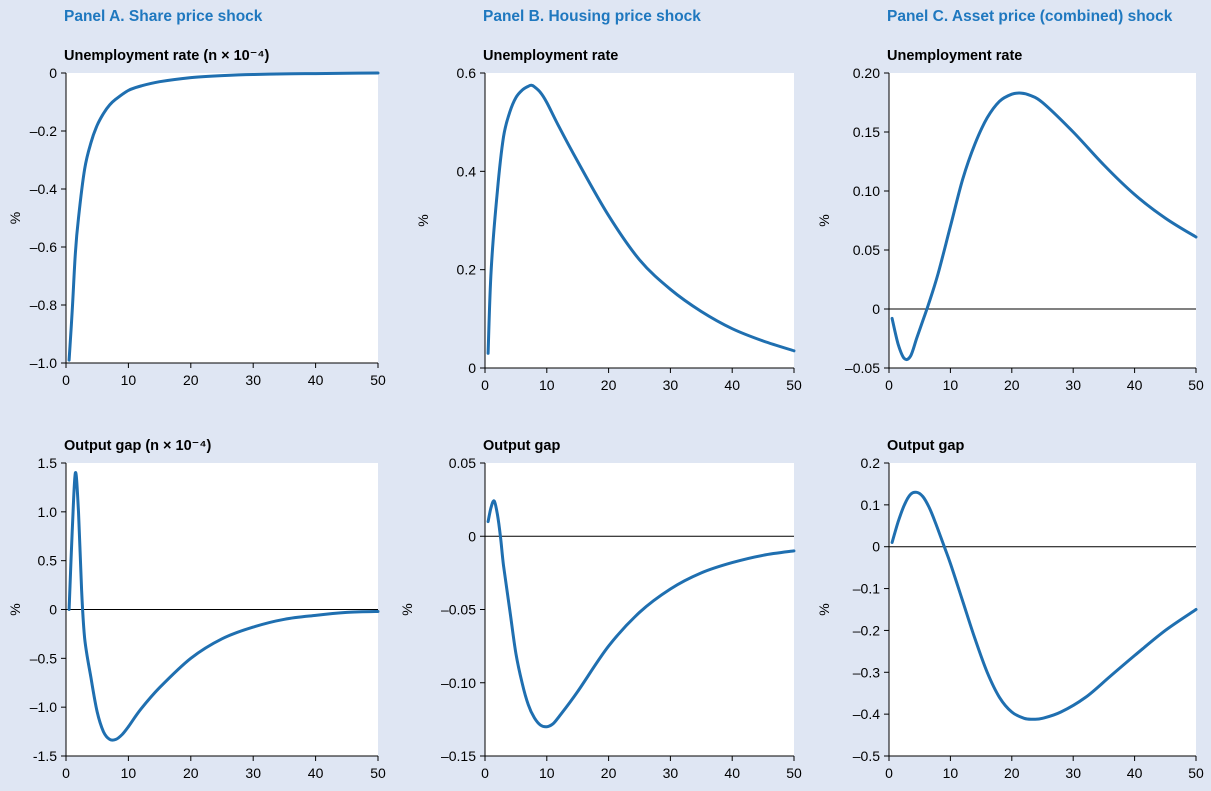  Describe the element at coordinates (45, 756) in the screenshot. I see `y-tick-label: -1.5` at that location.